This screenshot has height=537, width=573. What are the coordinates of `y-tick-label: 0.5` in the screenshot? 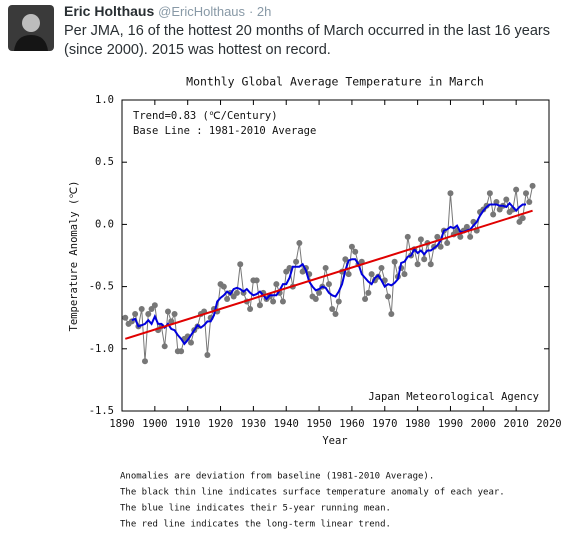 It's located at (104, 162).